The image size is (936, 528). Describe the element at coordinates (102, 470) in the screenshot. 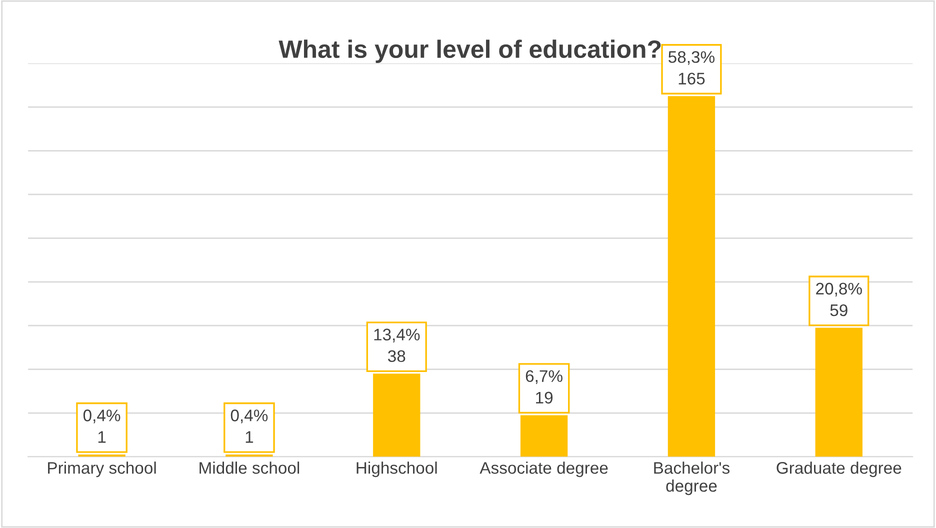

I see `x-tick-label: Primary school` at that location.